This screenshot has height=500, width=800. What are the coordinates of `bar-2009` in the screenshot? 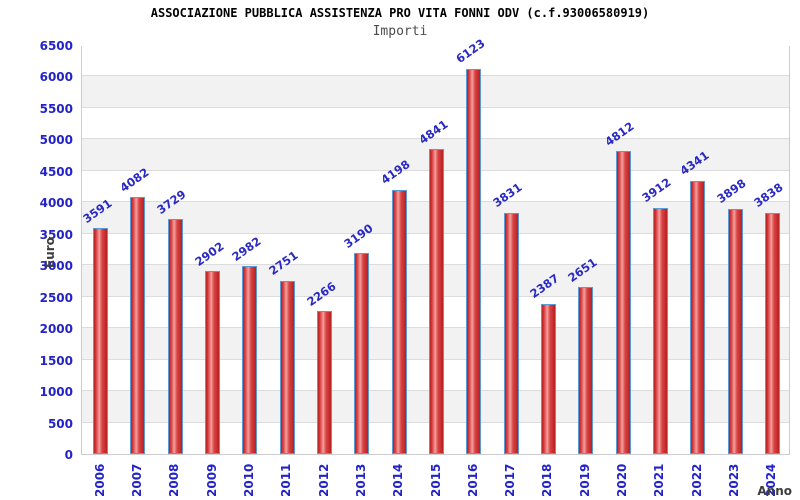 It's located at (213, 362).